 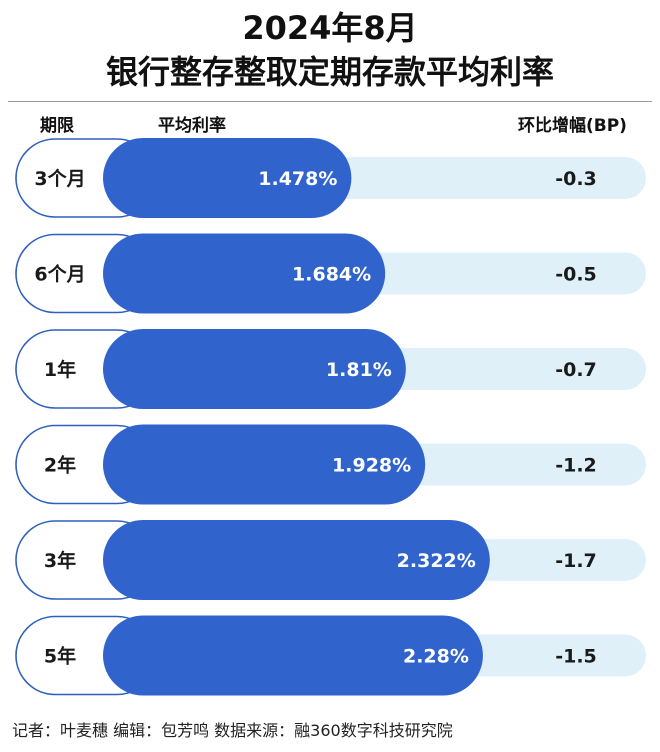 I want to click on change-bp-label: -0.5, so click(x=576, y=275).